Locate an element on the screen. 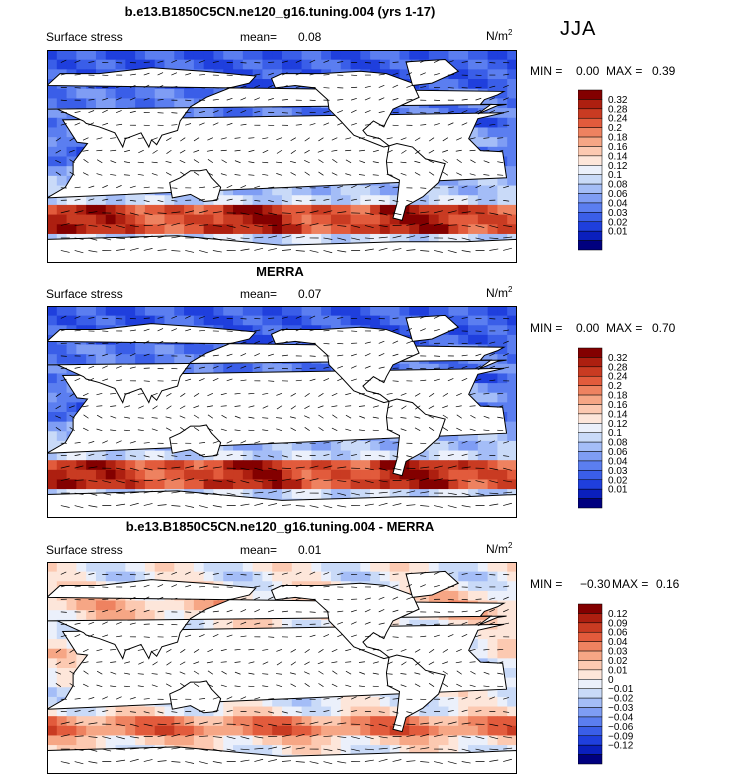 This screenshot has width=733, height=777. legend-swatch is located at coordinates (590, 702).